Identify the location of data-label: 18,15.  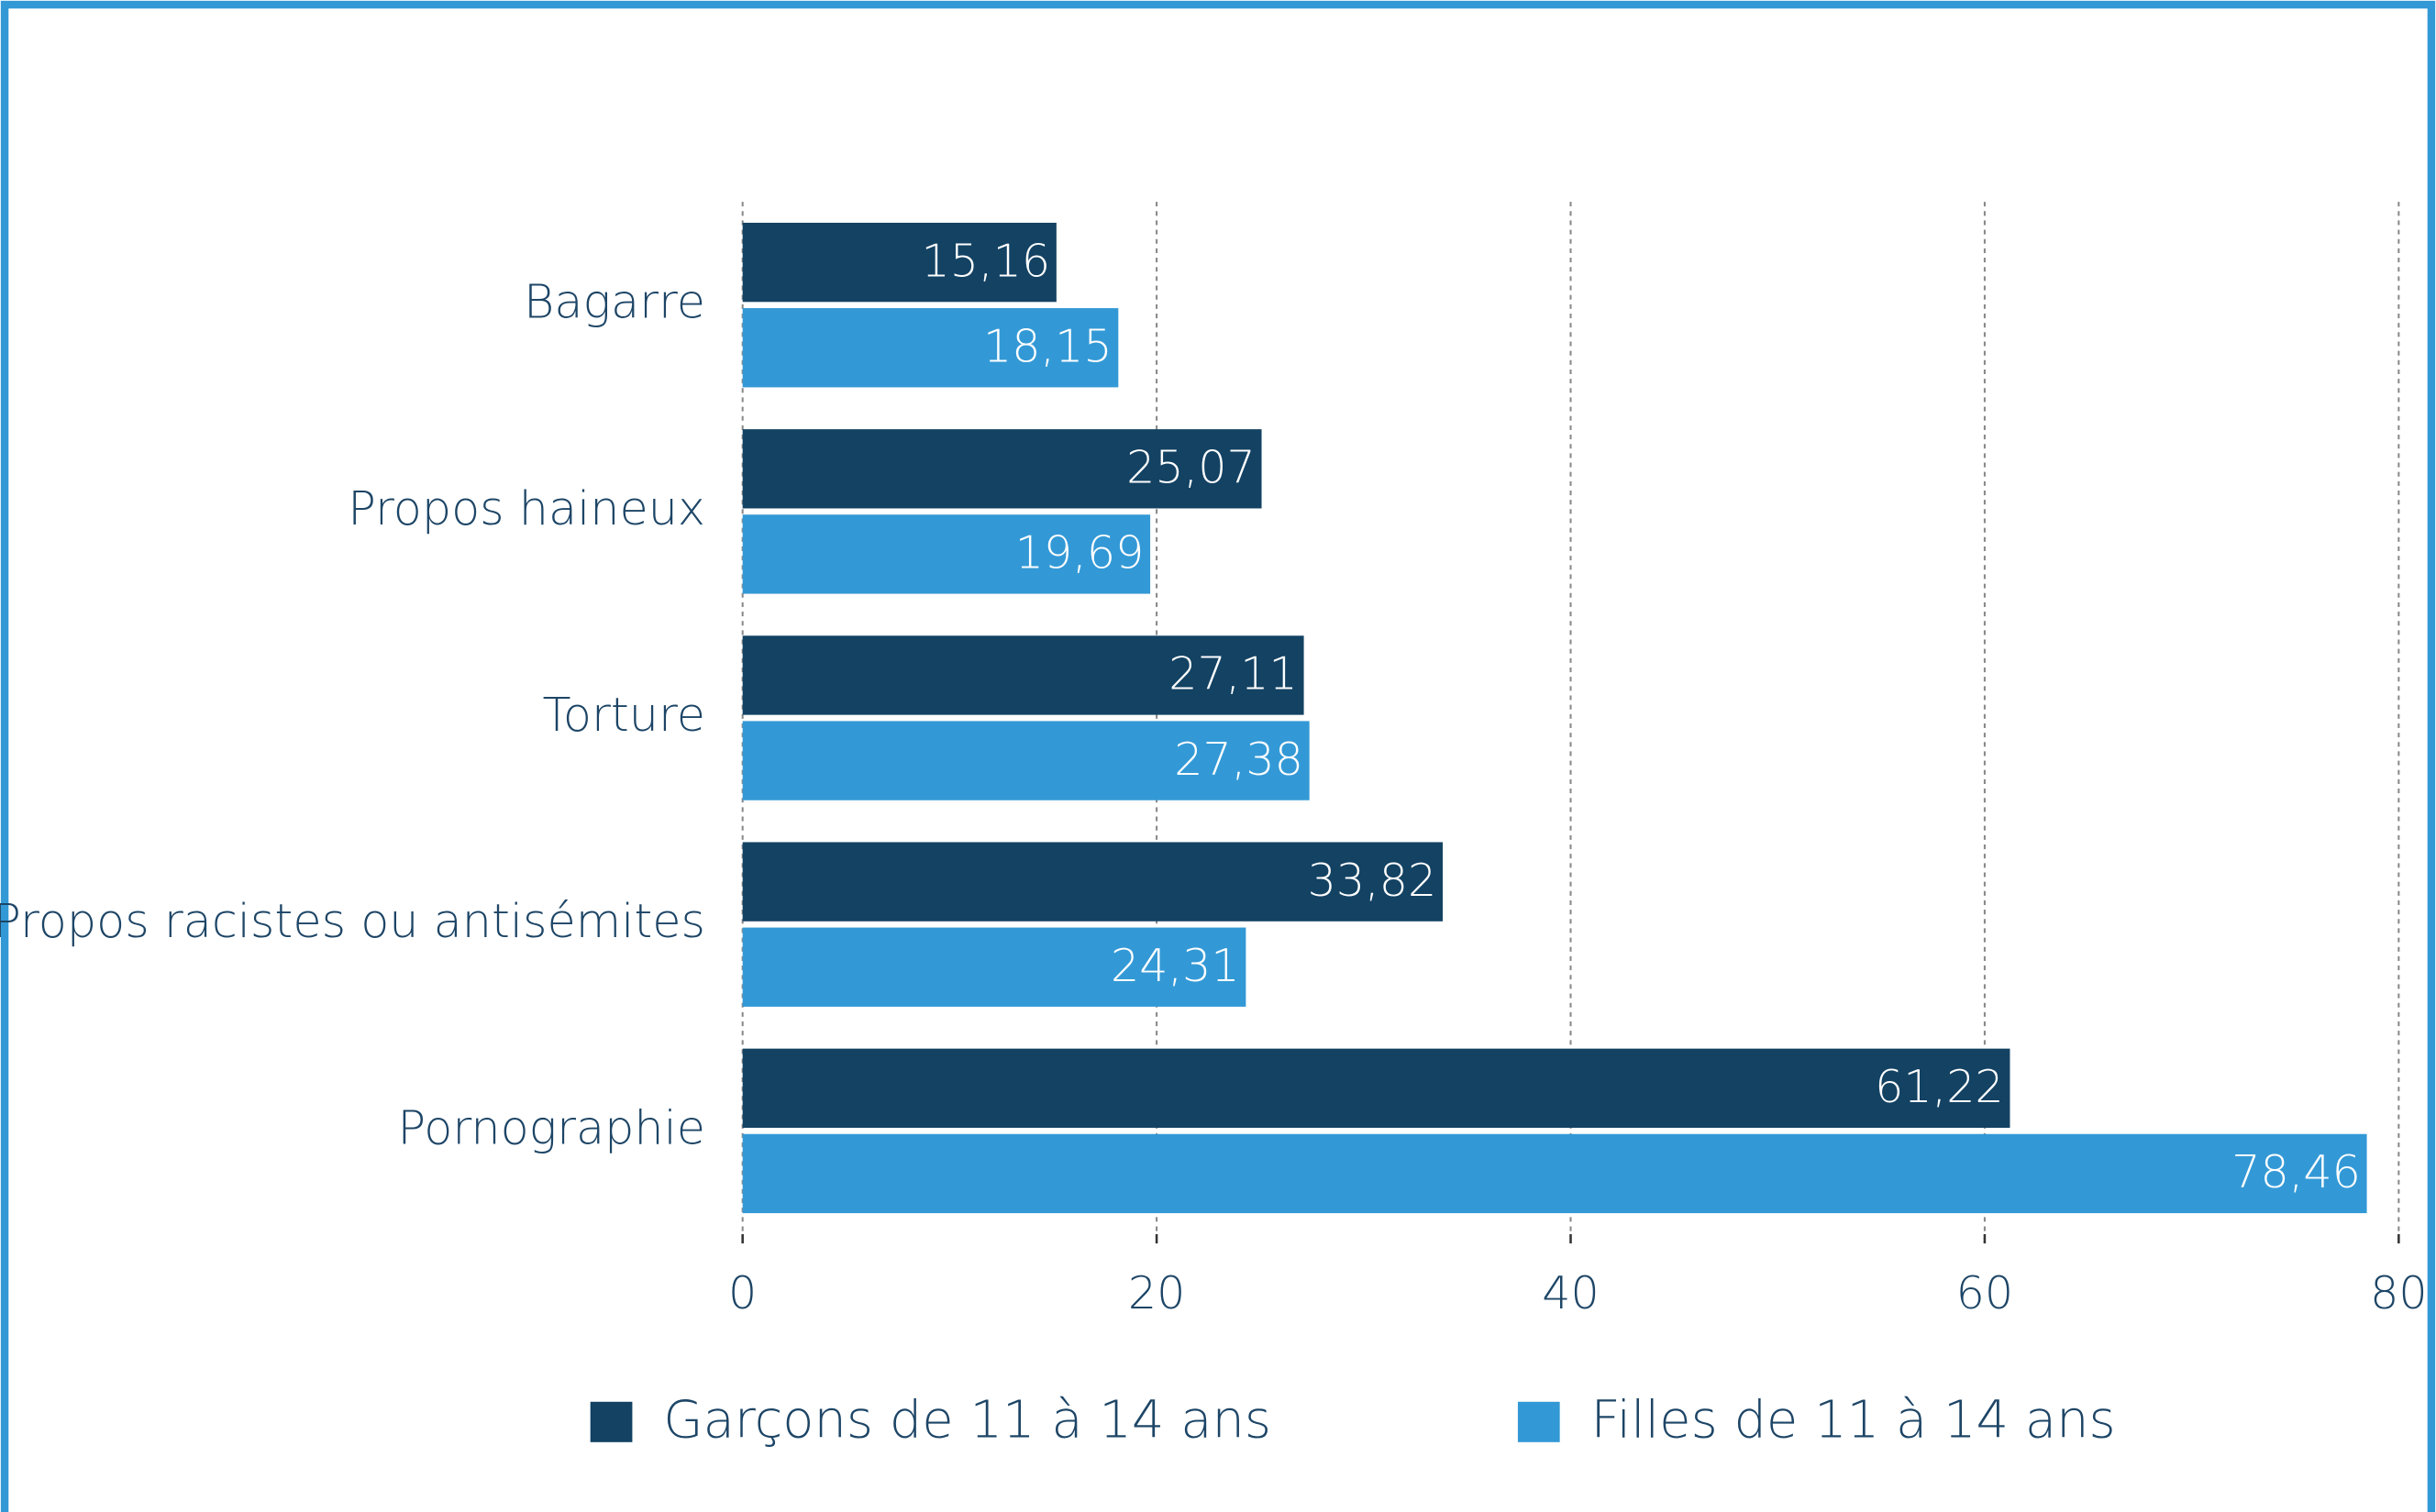
(1048, 345).